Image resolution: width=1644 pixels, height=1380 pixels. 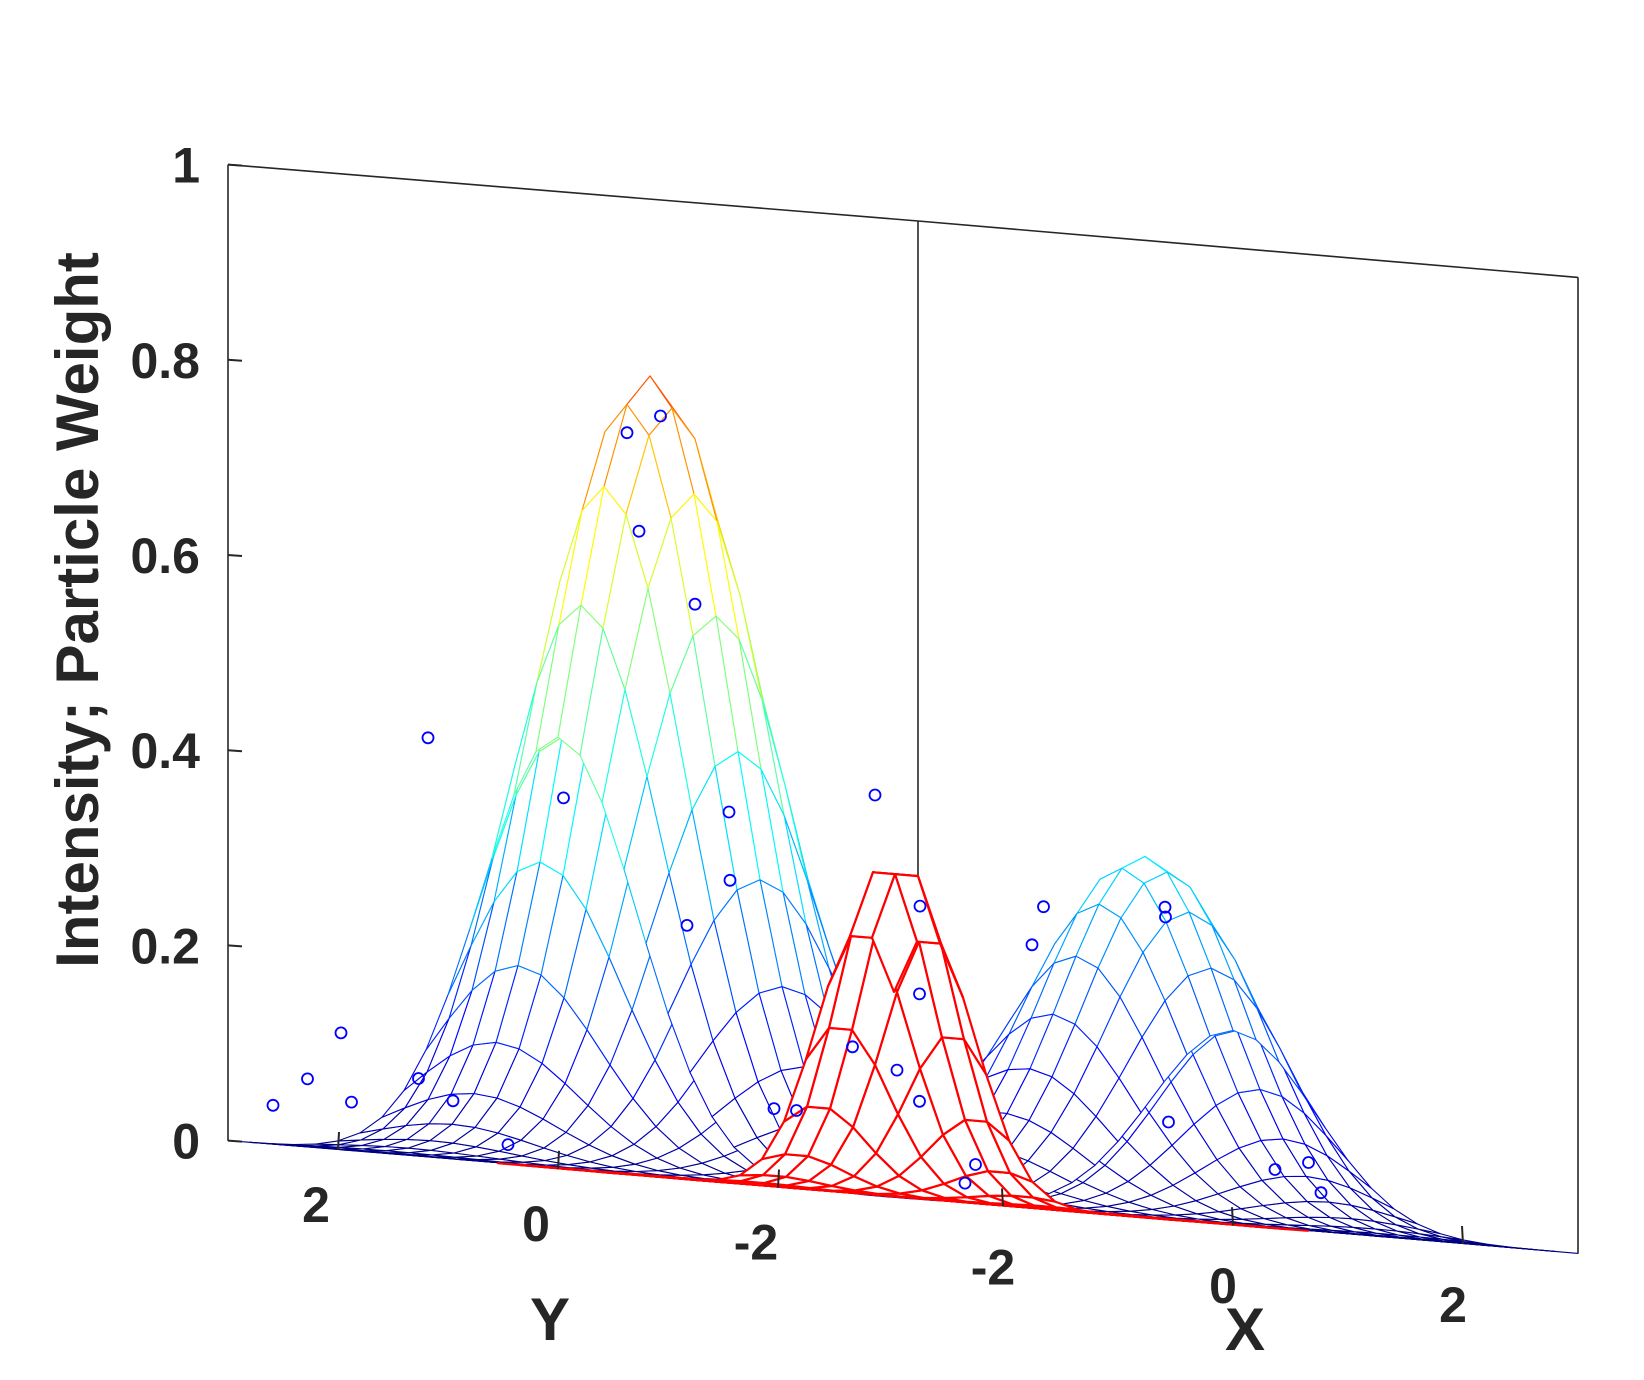 What do you see at coordinates (165, 556) in the screenshot?
I see `z-tick-label: 0.6` at bounding box center [165, 556].